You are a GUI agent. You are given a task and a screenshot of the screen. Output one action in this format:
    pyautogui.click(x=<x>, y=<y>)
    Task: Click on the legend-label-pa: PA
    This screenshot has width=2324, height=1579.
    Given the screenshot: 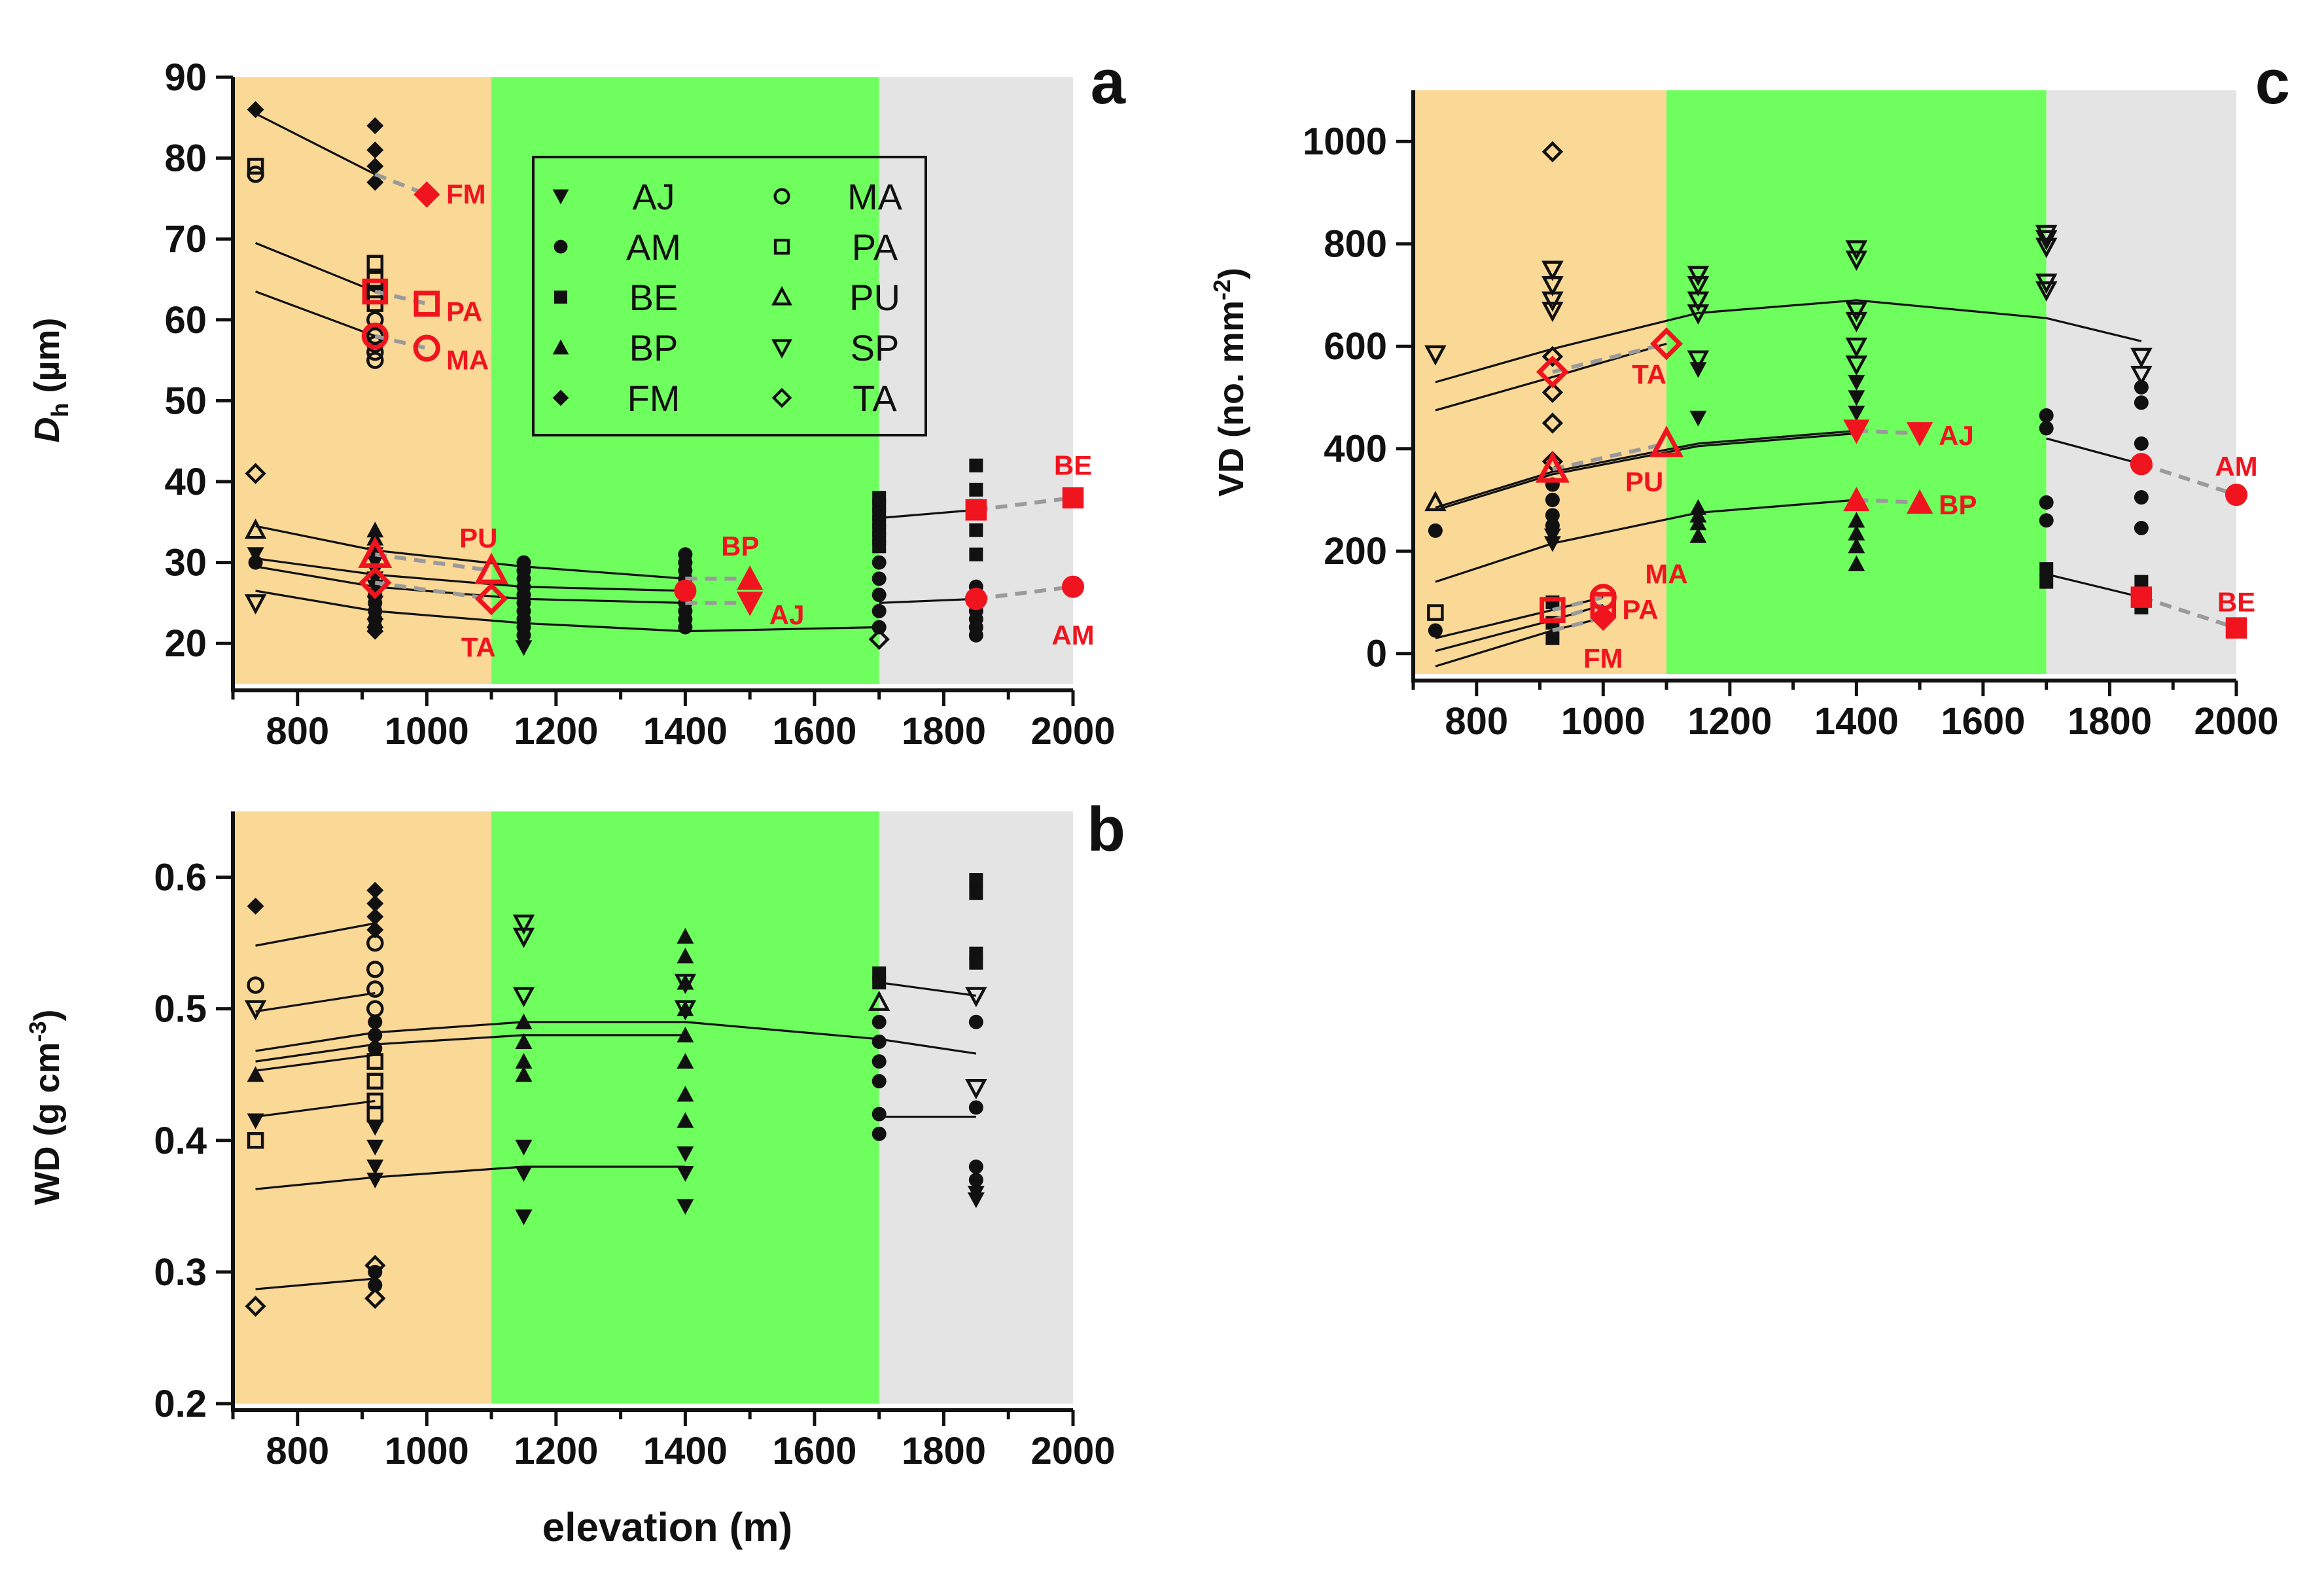 What is the action you would take?
    pyautogui.click(x=875, y=247)
    